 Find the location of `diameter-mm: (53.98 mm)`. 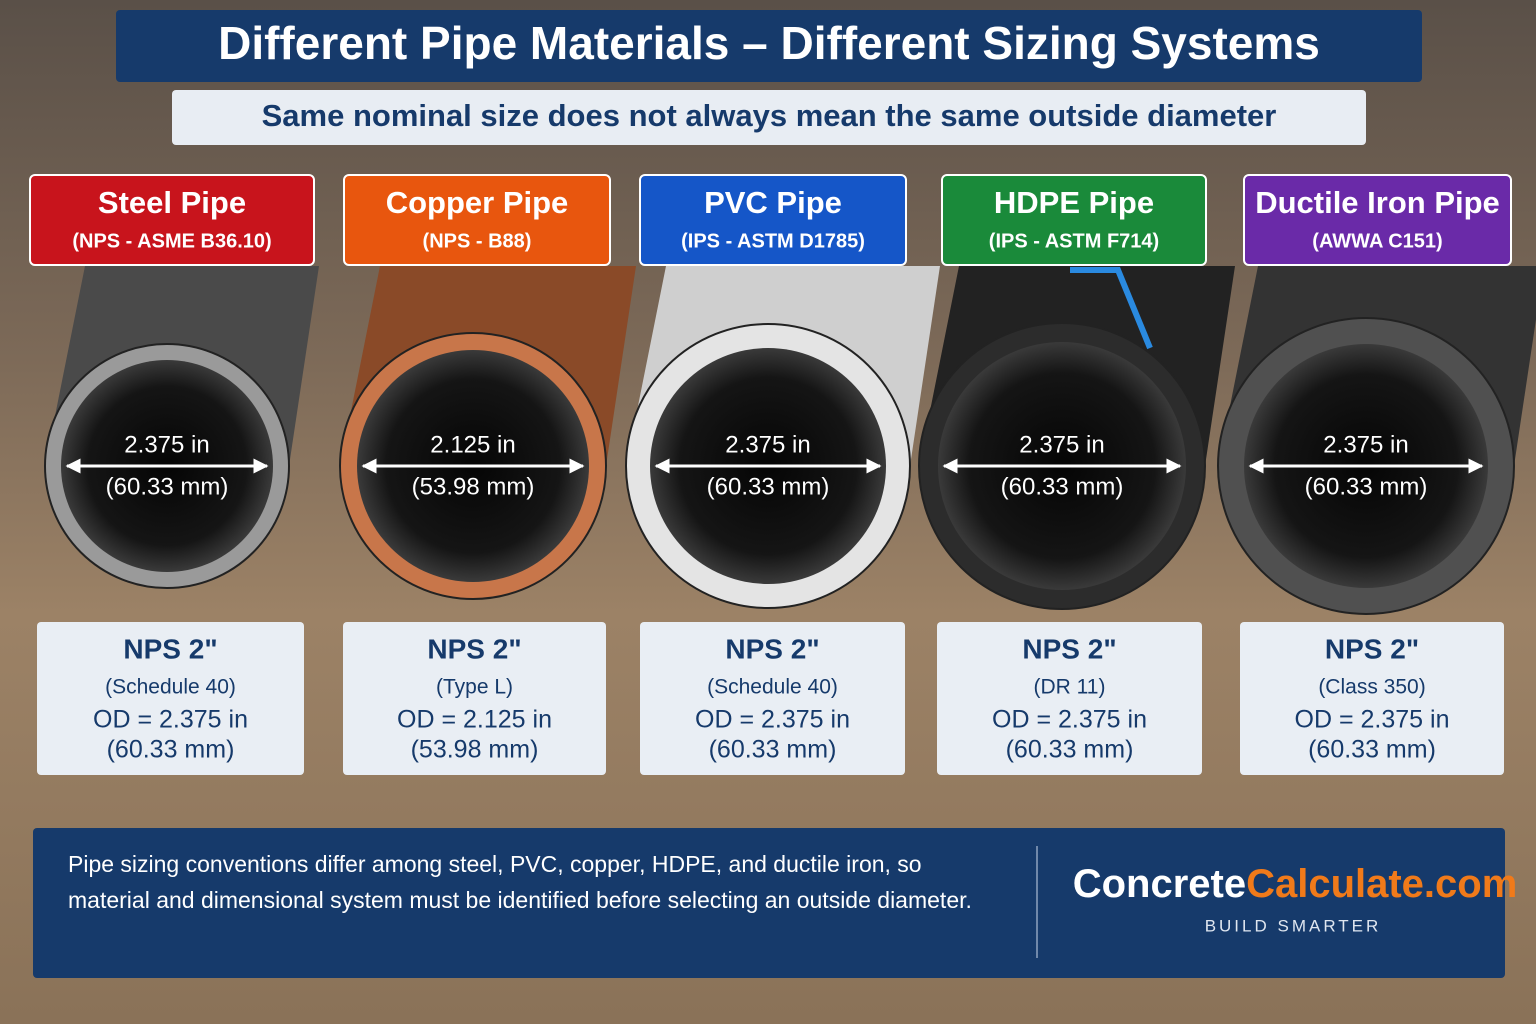

diameter-mm: (53.98 mm) is located at coordinates (473, 486).